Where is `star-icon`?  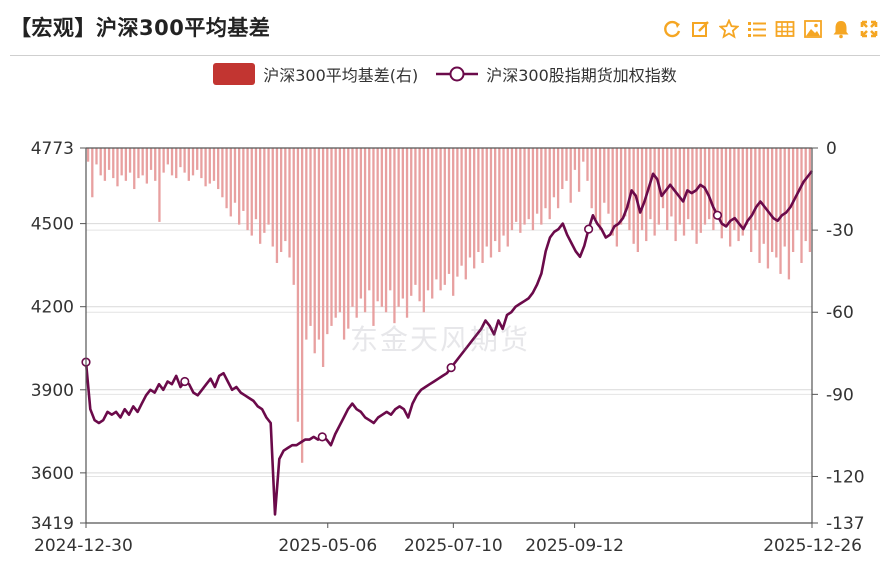
star-icon is located at coordinates (729, 29).